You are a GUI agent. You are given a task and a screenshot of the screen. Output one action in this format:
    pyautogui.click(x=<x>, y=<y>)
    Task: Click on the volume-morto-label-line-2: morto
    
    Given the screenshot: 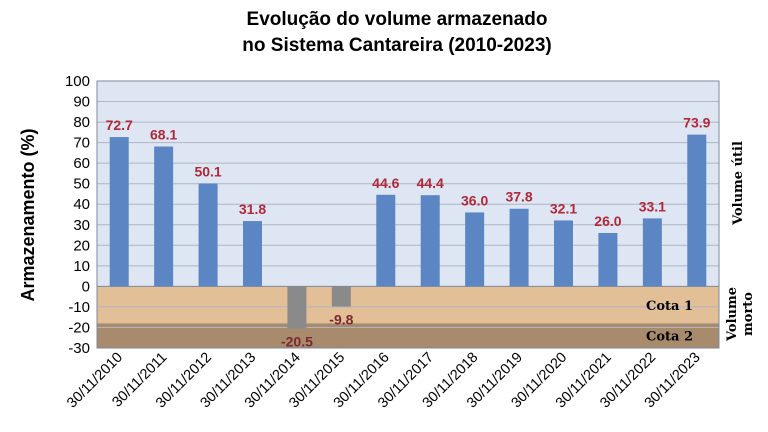 What is the action you would take?
    pyautogui.click(x=748, y=314)
    